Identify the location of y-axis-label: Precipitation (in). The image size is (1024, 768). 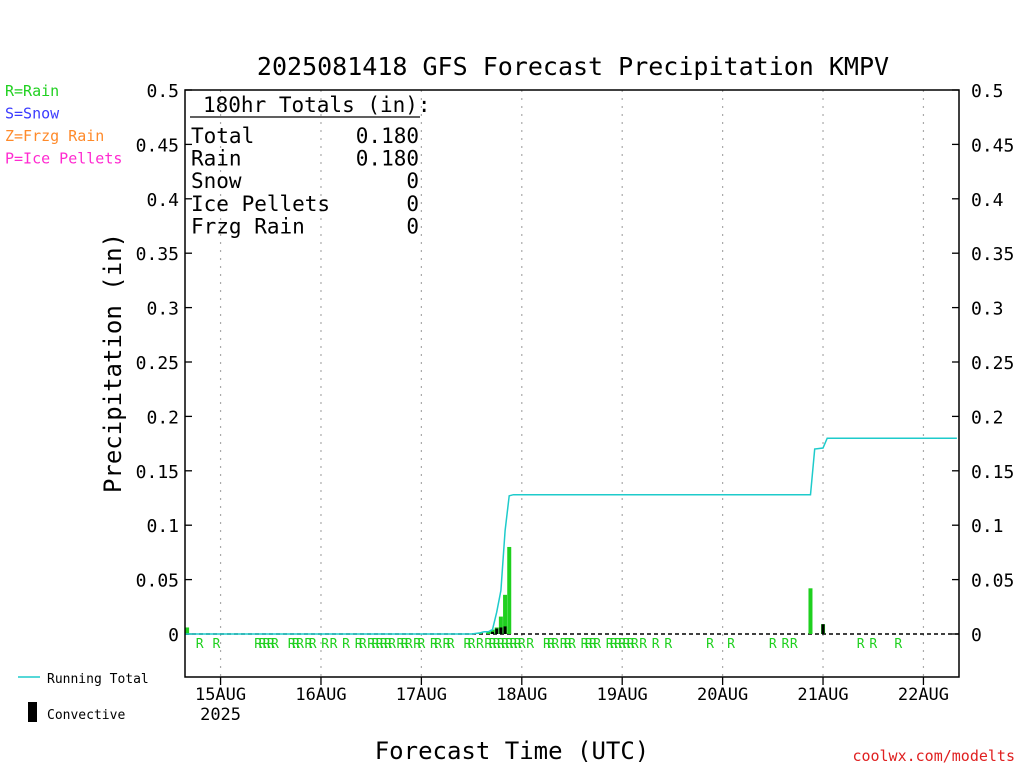
(113, 363).